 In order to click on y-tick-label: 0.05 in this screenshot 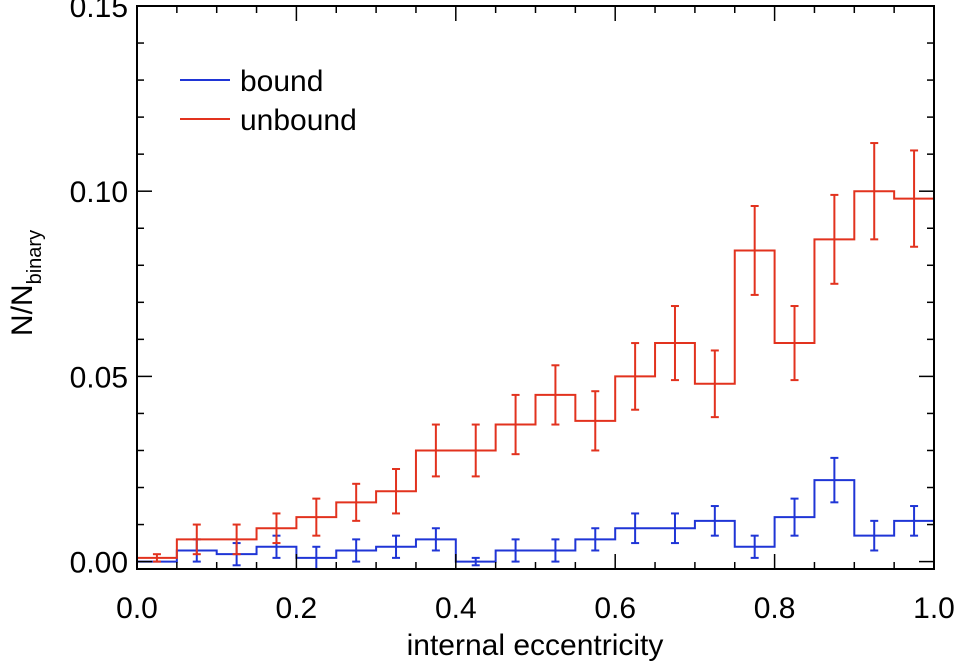, I will do `click(99, 377)`.